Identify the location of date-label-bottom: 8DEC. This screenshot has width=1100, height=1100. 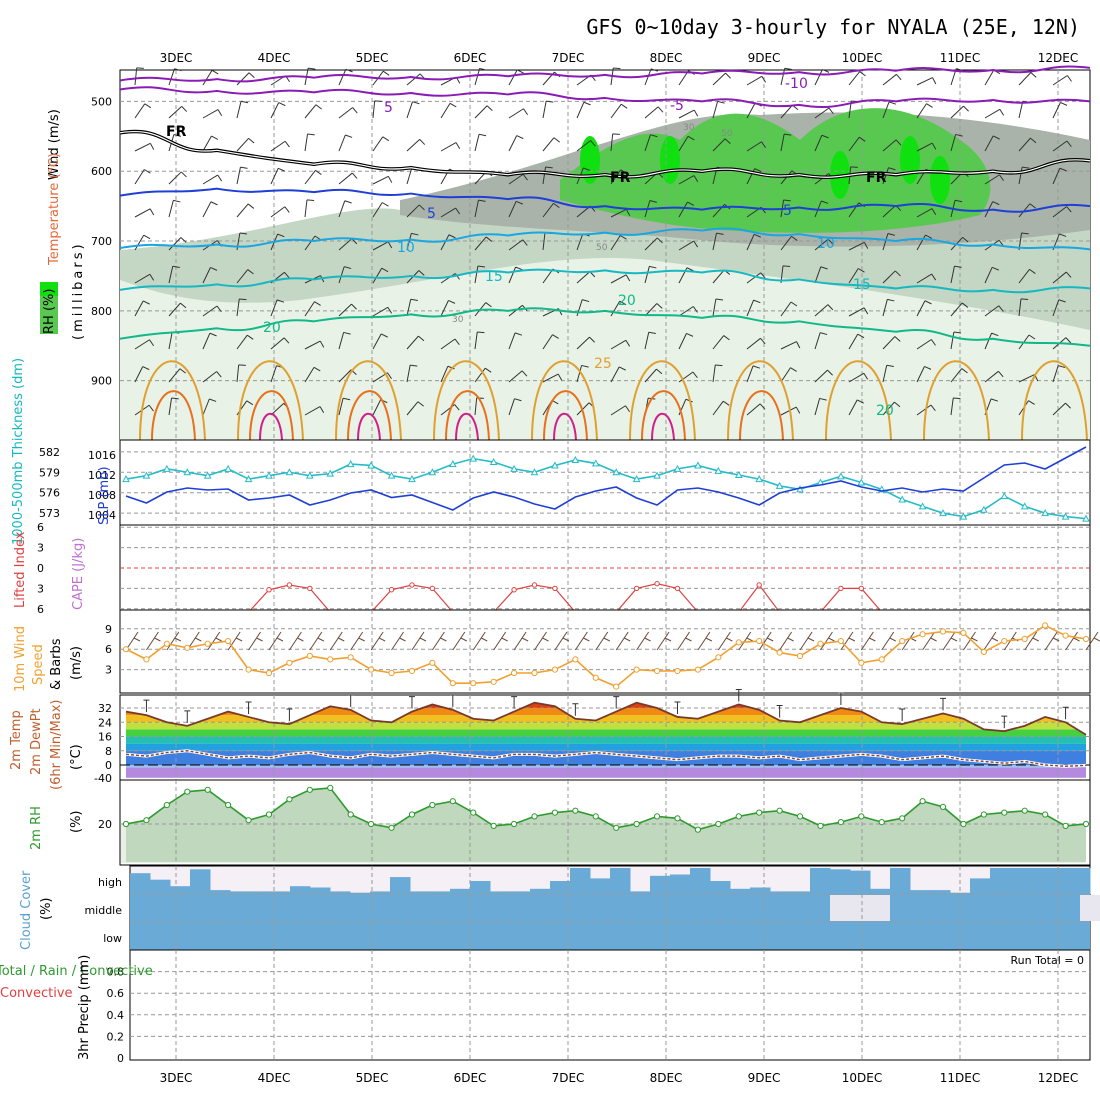
(666, 1078).